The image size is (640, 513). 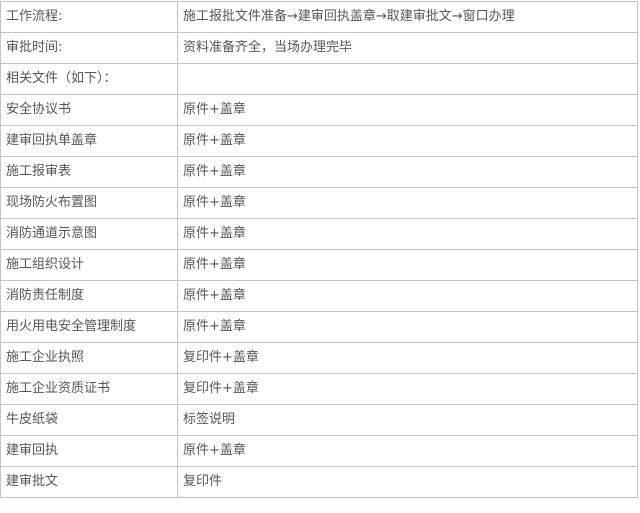 I want to click on table-row: 现场防火布置图 原件+盖章, so click(x=319, y=203).